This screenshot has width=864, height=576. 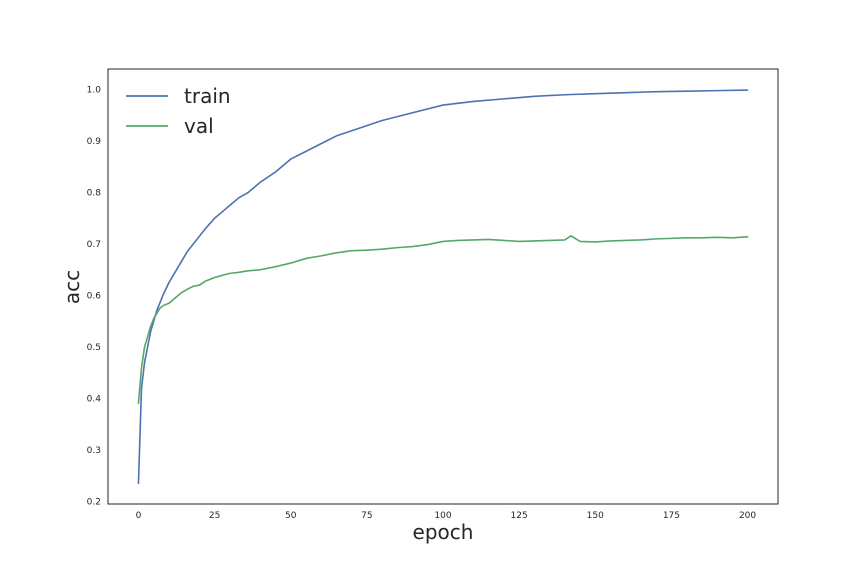 I want to click on y-axis-ticks: 0.2 0.3 0.4 0.5 0.6 0.7 0.8 0.9 1.0, so click(x=94, y=297).